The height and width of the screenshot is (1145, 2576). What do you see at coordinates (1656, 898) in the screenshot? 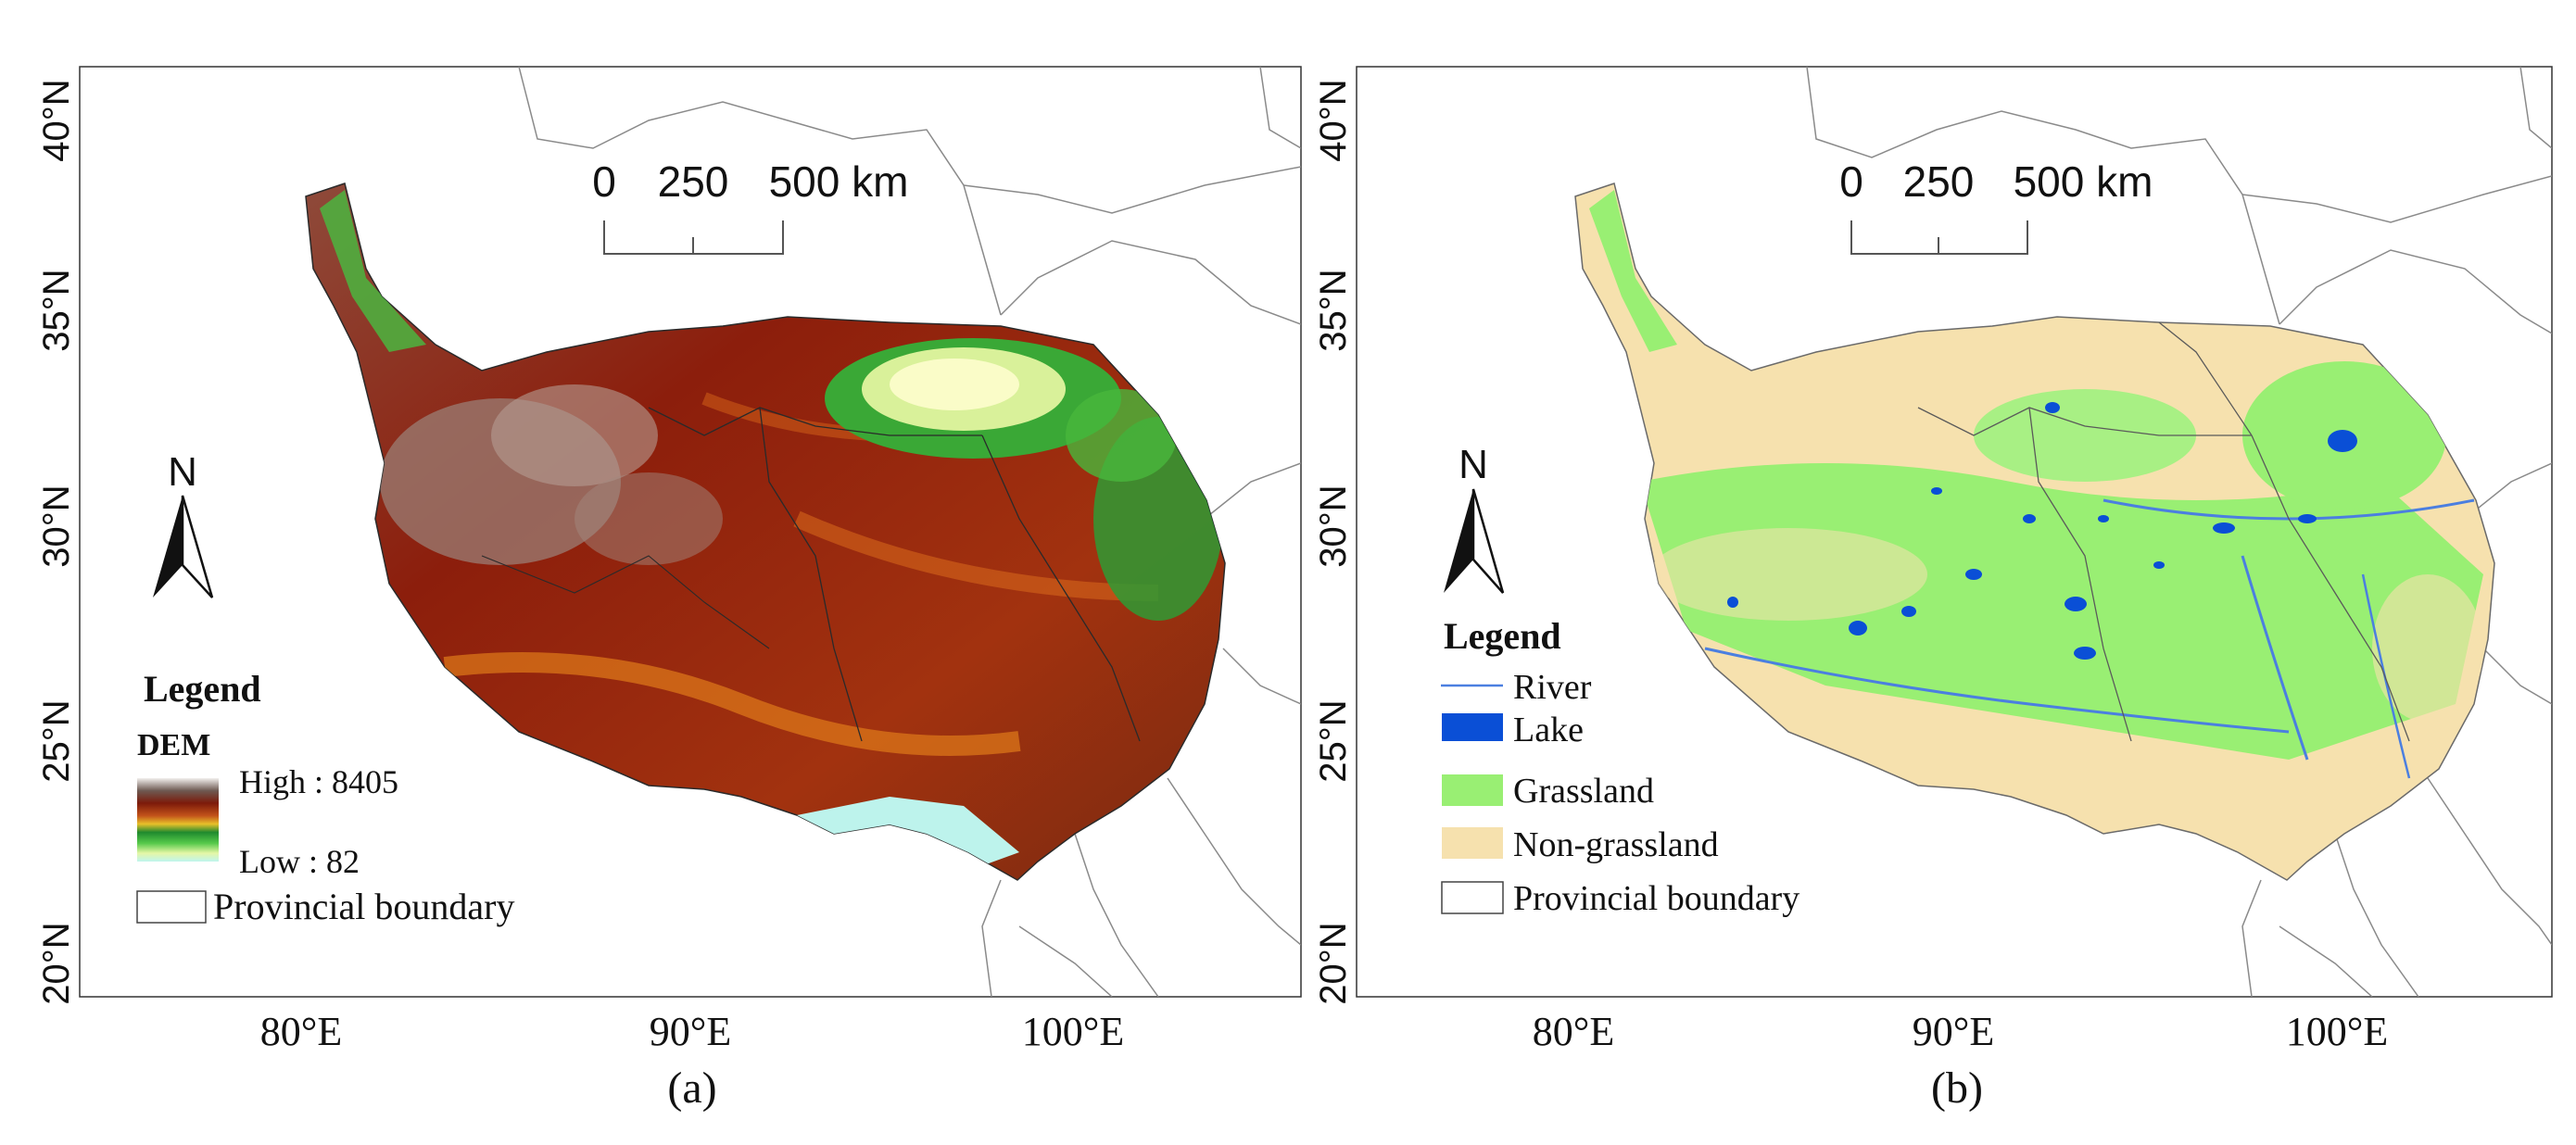
I see `legend-item-boundary: Provincial boundary` at bounding box center [1656, 898].